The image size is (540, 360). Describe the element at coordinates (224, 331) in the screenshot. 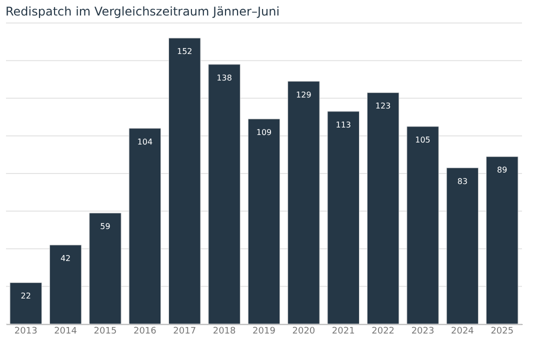

I see `x-tick-label: 2018` at that location.